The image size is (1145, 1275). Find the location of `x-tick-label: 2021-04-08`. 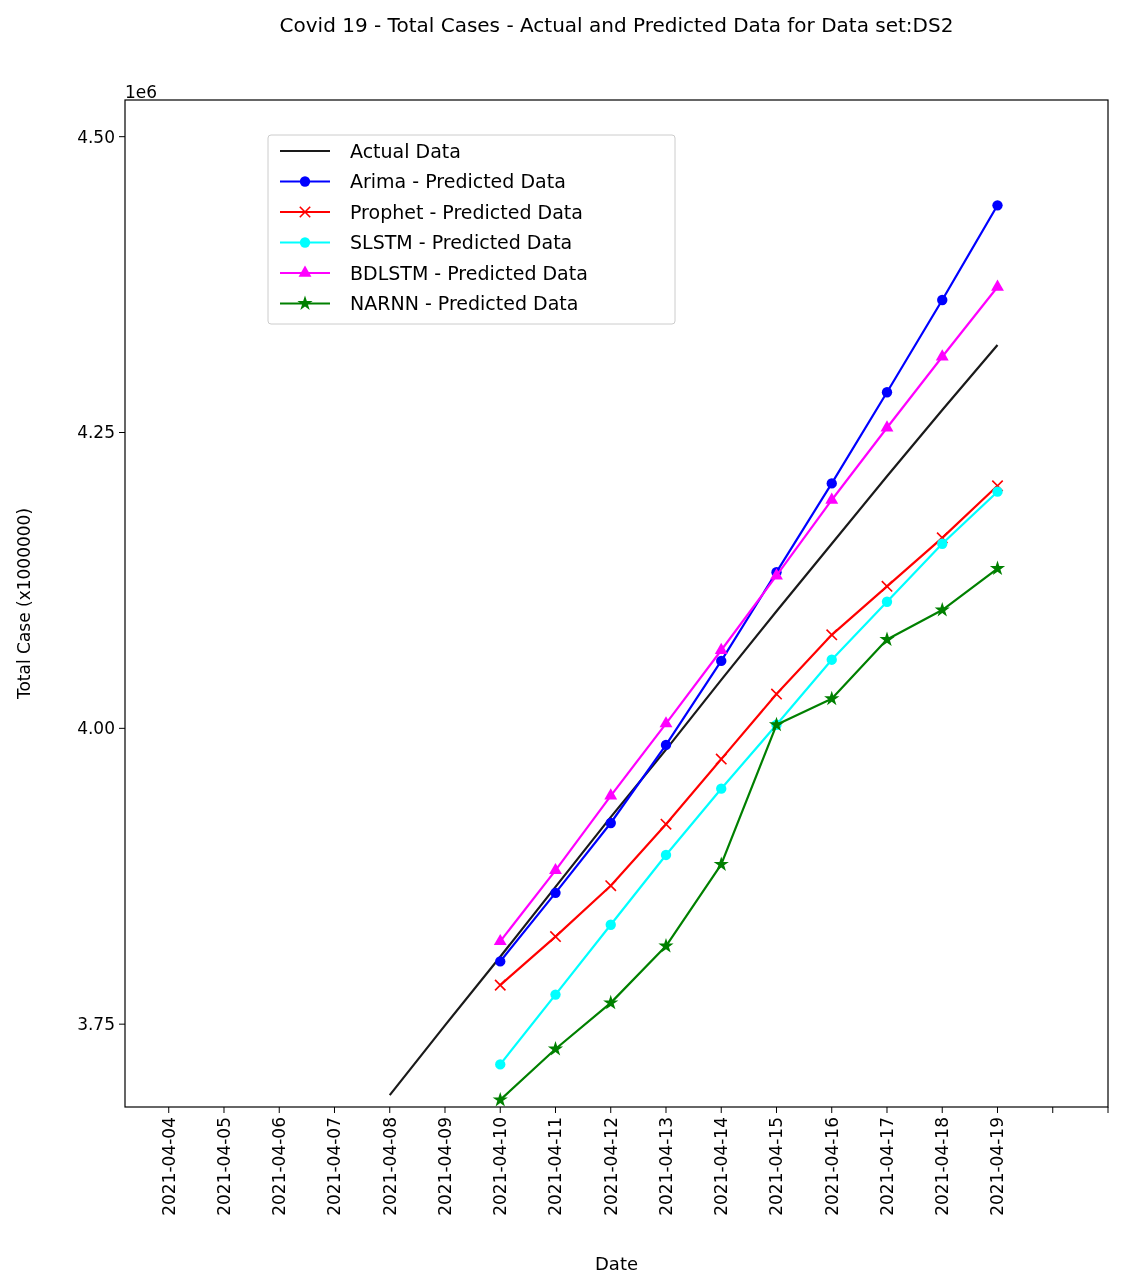

x-tick-label: 2021-04-08 is located at coordinates (389, 1166).